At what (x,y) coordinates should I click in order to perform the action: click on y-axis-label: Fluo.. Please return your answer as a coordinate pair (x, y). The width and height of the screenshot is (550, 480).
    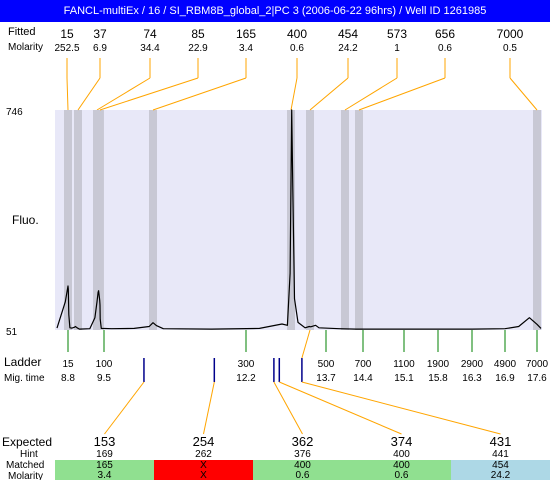
    Looking at the image, I should click on (25, 220).